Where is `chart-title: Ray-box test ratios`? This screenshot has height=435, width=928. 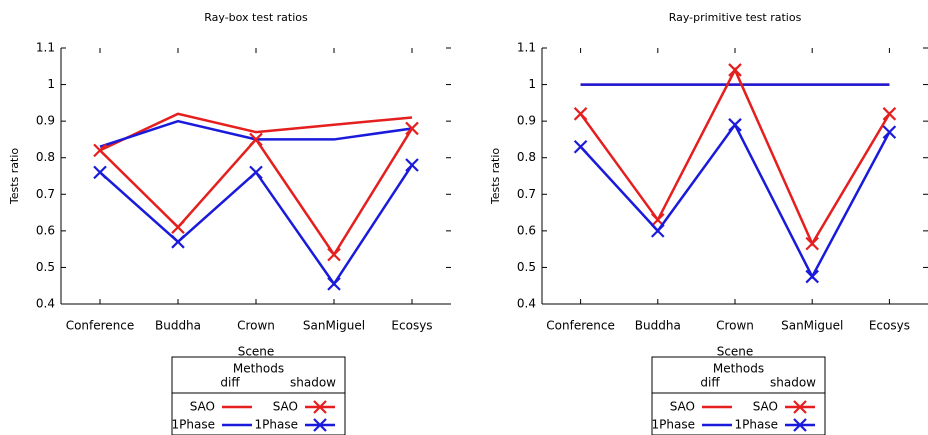
chart-title: Ray-box test ratios is located at coordinates (256, 17).